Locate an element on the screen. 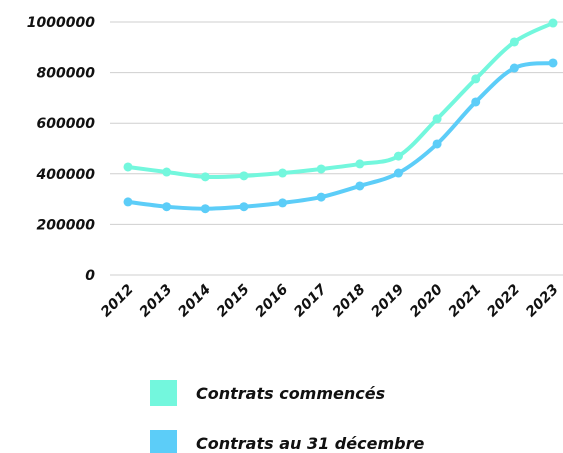 This screenshot has height=453, width=563. x-tick-label: 2013 is located at coordinates (156, 301).